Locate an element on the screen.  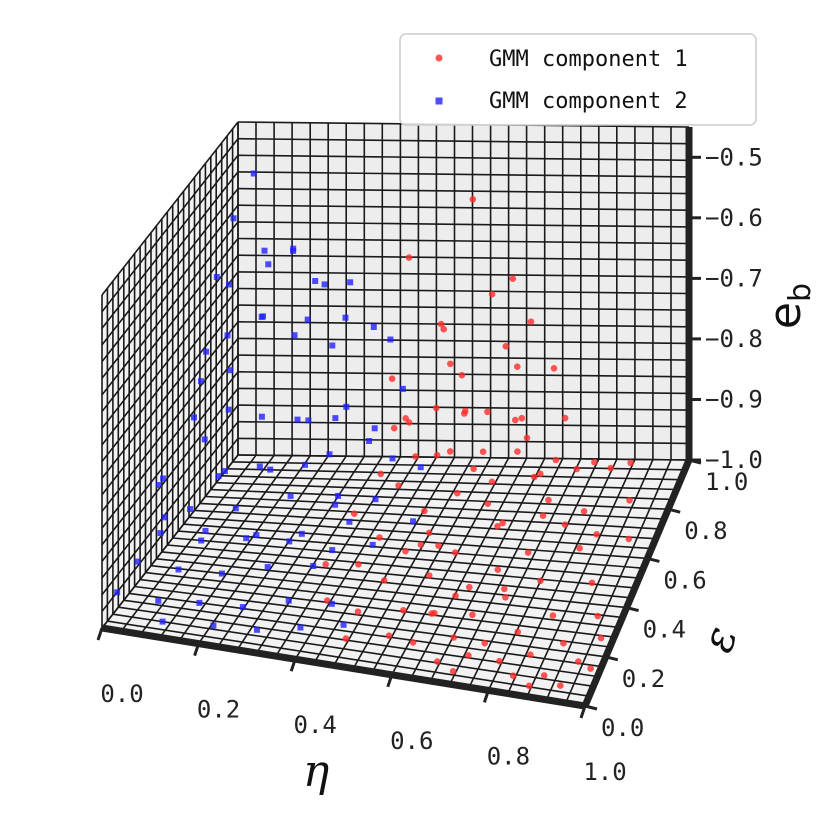
x-tick-label: 1.0 is located at coordinates (604, 772).